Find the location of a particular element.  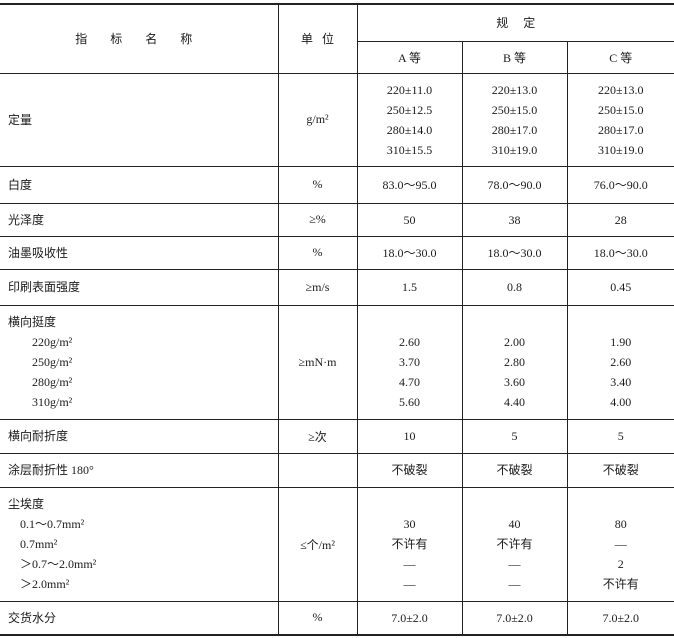

grade-c-value: 不破裂 is located at coordinates (620, 470).